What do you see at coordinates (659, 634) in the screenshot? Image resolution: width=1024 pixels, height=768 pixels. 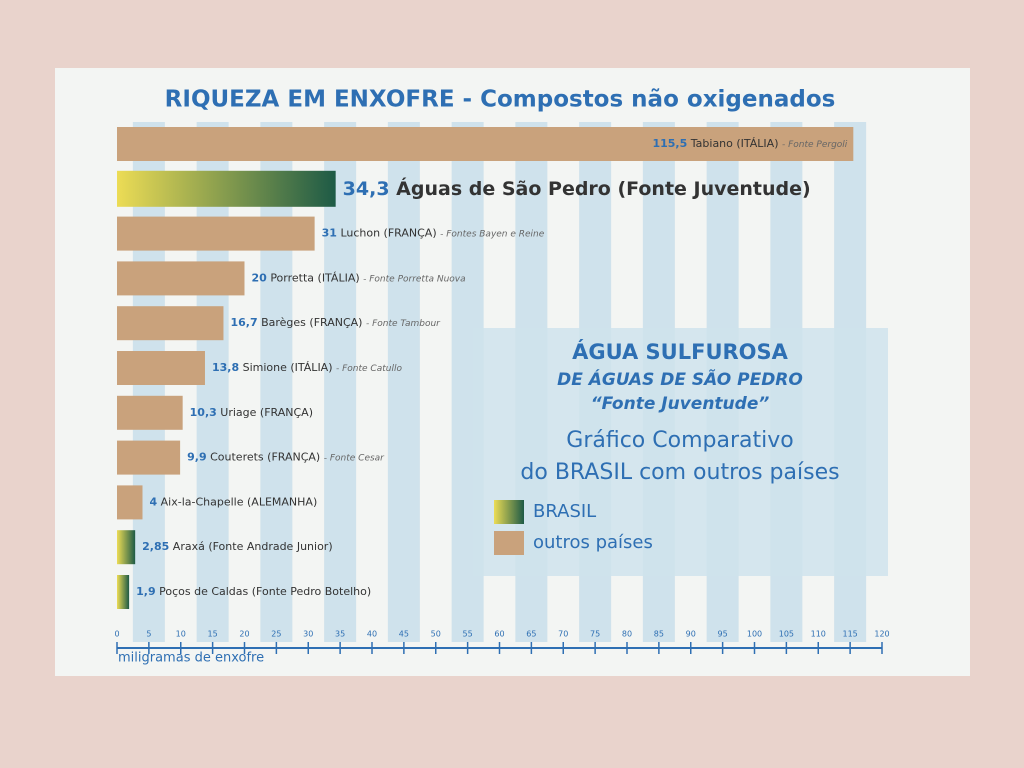 I see `x-tick-label: 85` at bounding box center [659, 634].